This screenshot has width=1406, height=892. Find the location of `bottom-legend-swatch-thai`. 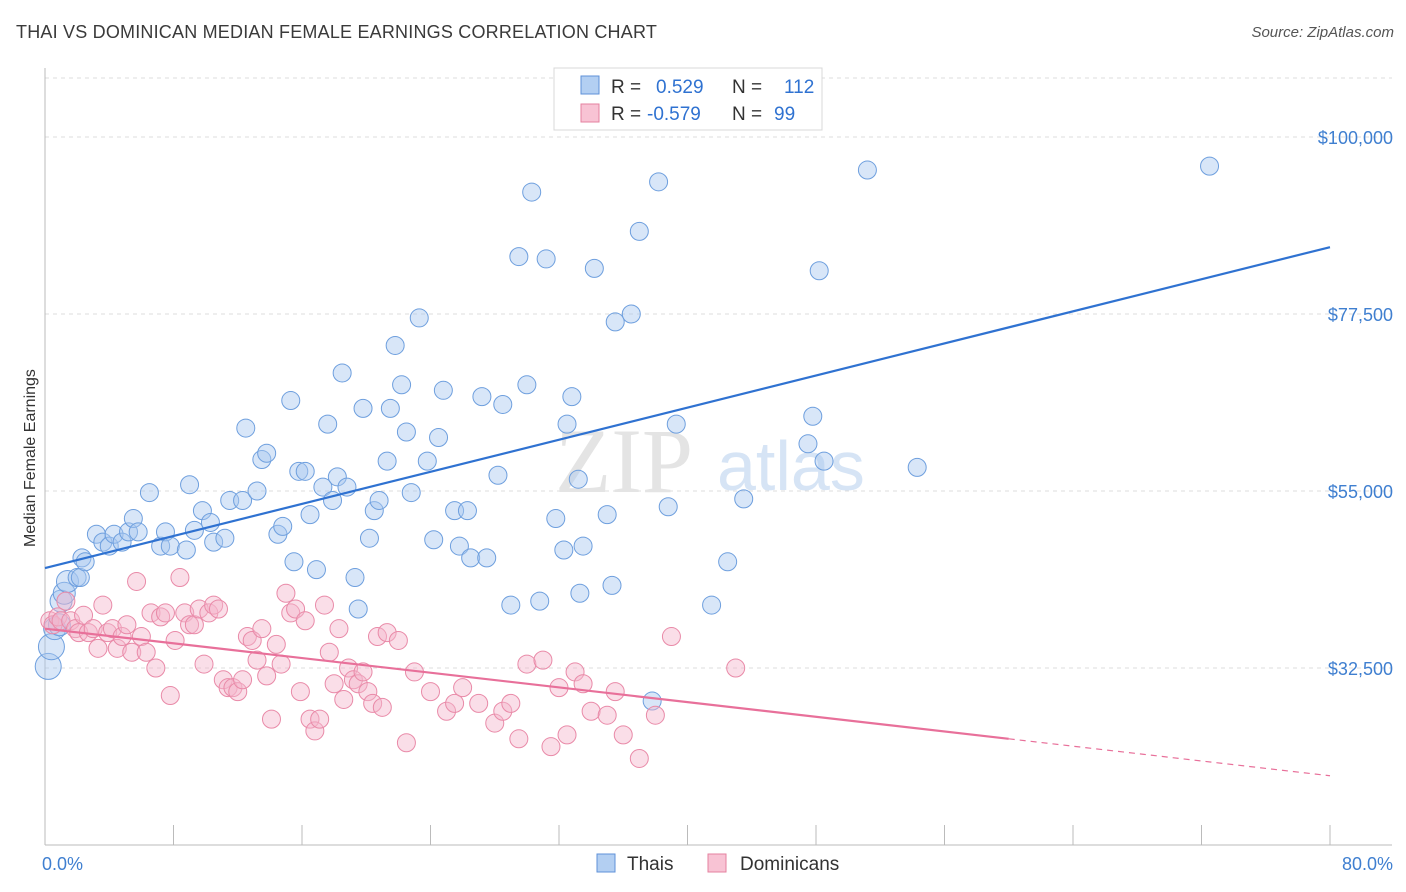

bottom-legend-swatch-thai is located at coordinates (606, 863).